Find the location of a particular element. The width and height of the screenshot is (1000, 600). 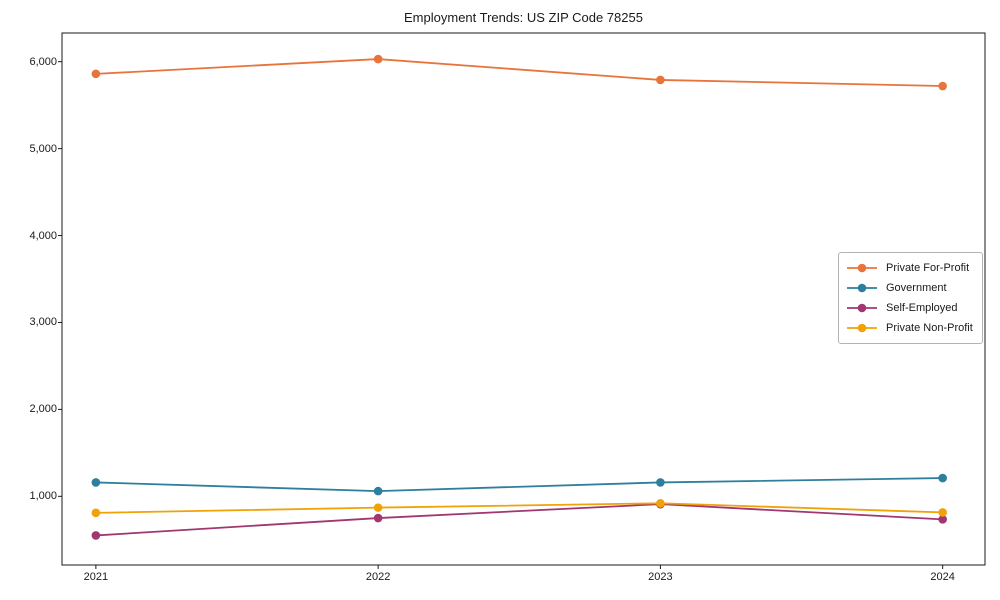

legend-item: Self-Employed is located at coordinates (910, 308).